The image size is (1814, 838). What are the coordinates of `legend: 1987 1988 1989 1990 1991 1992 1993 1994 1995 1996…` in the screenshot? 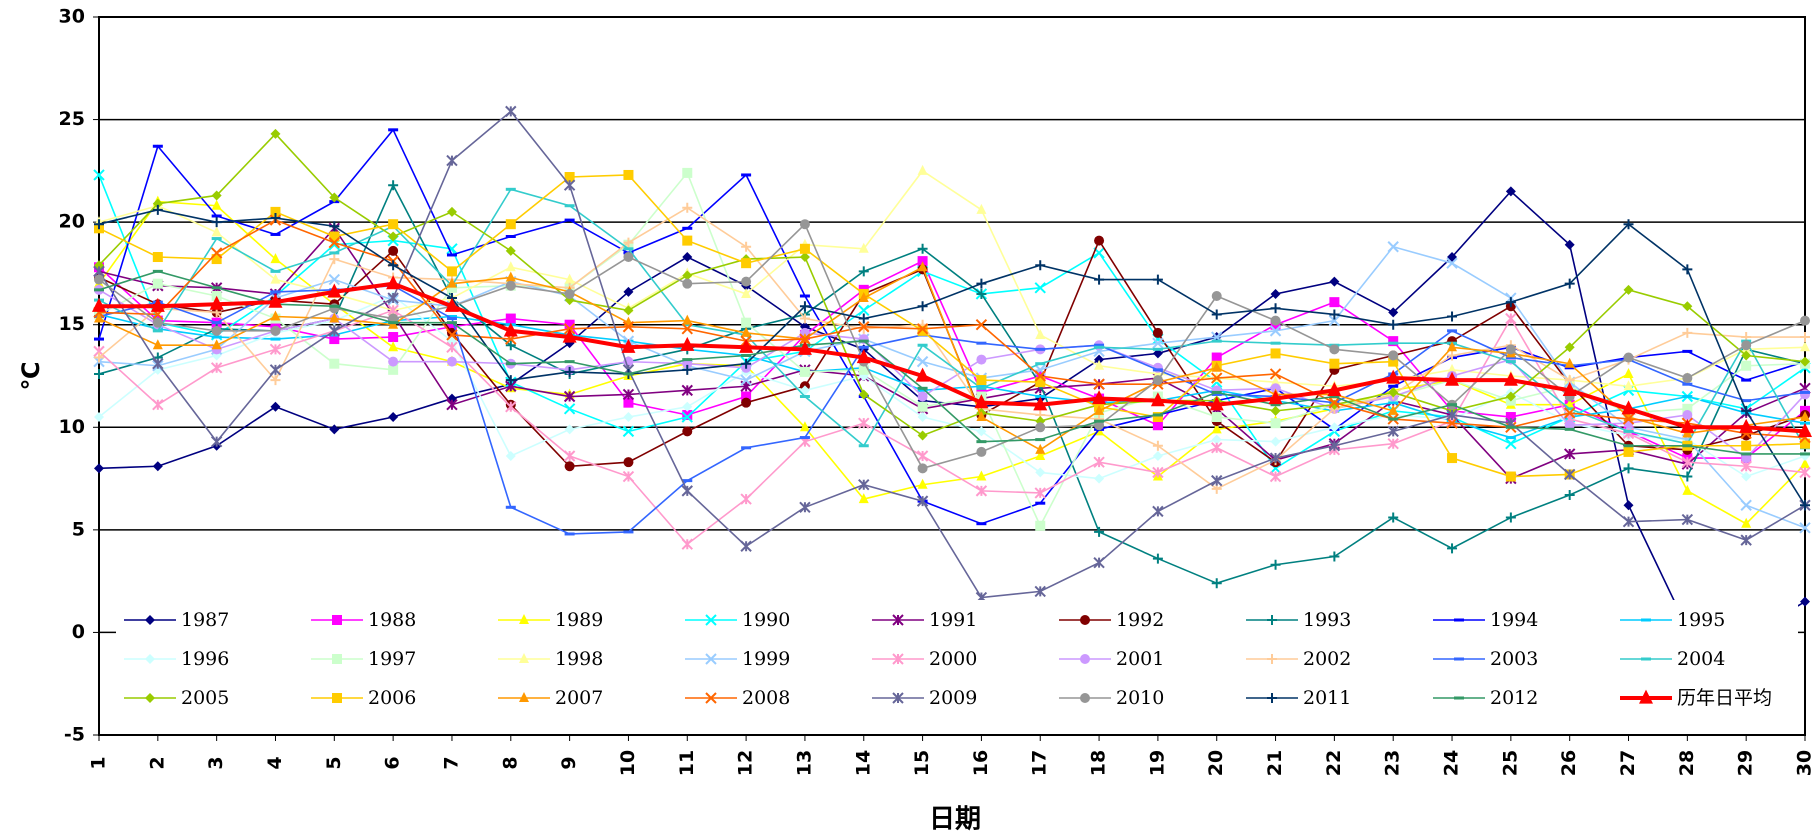 It's located at (957, 658).